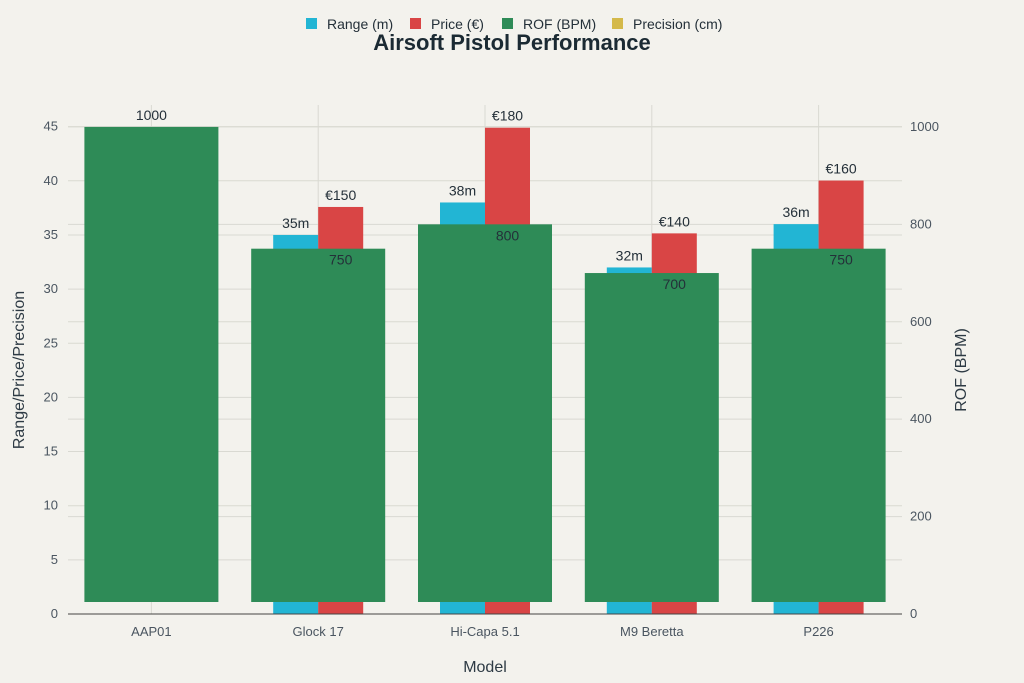 This screenshot has width=1024, height=683. Describe the element at coordinates (318, 631) in the screenshot. I see `x-tick-label: Glock 17` at that location.